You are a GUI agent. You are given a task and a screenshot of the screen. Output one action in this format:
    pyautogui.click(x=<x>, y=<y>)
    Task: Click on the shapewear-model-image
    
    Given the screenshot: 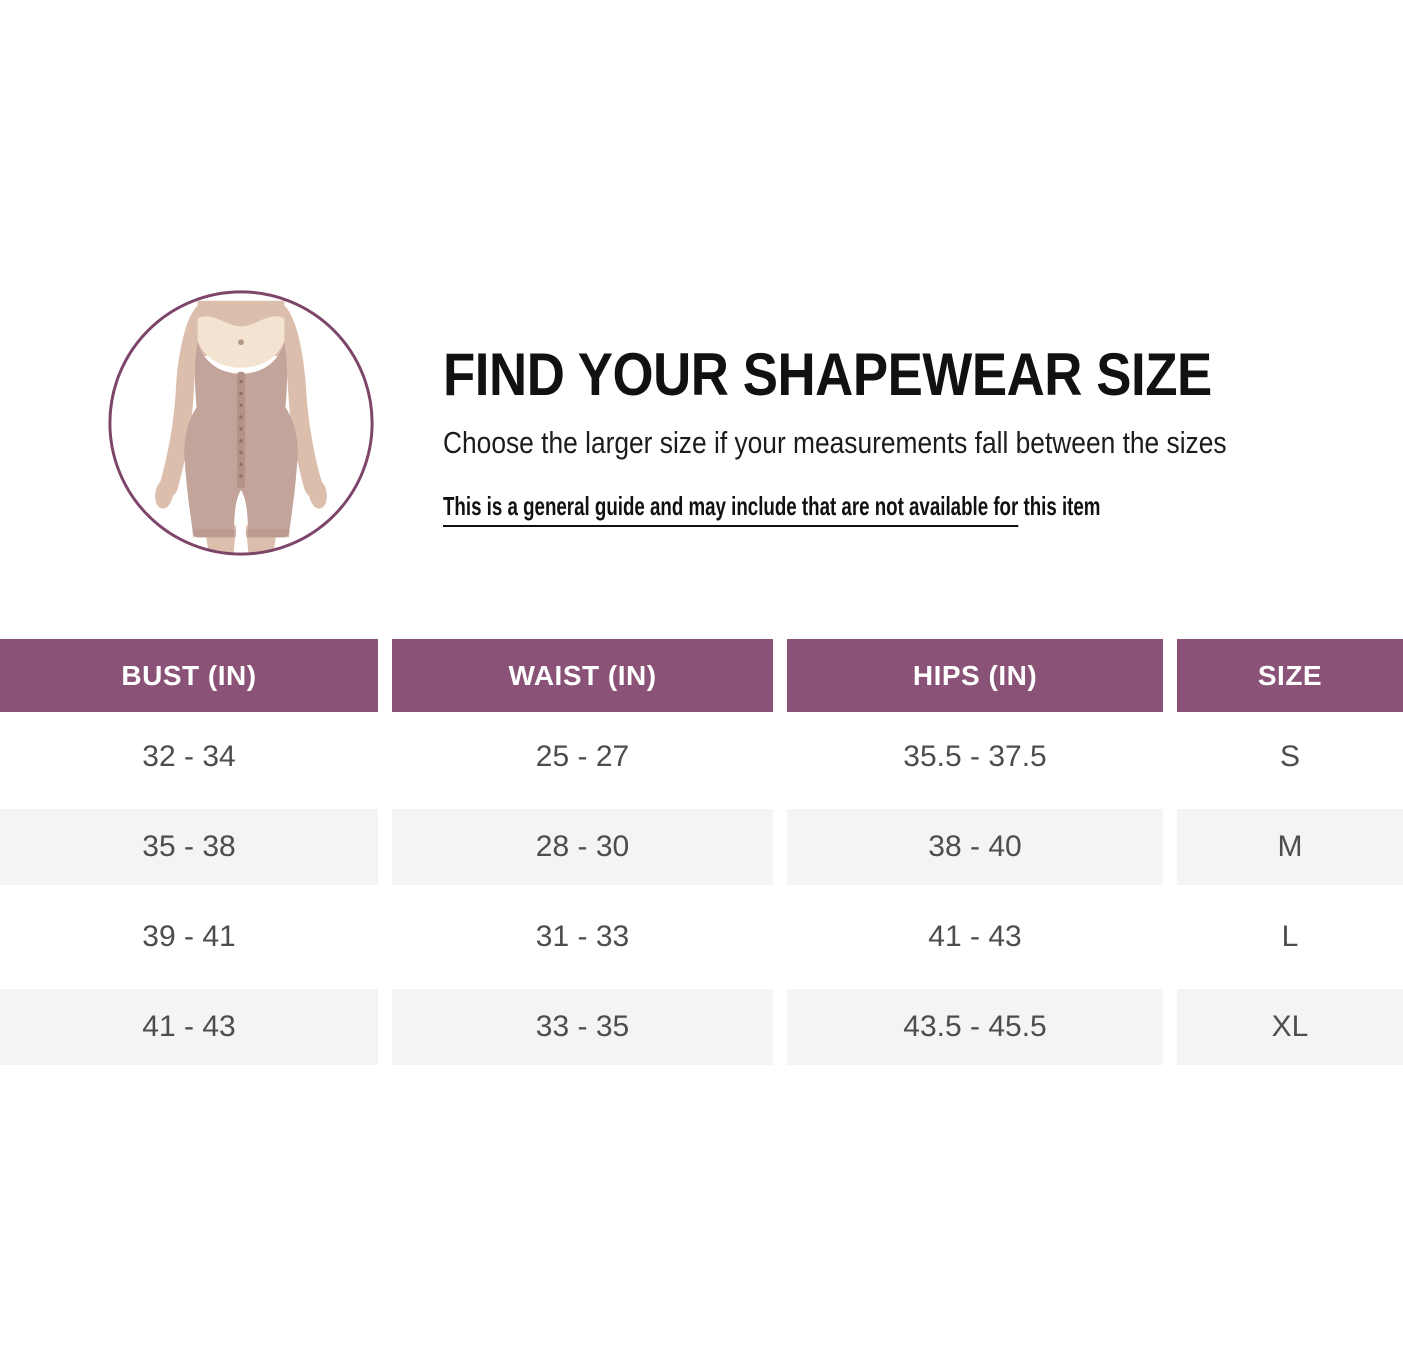 What is the action you would take?
    pyautogui.click(x=241, y=423)
    